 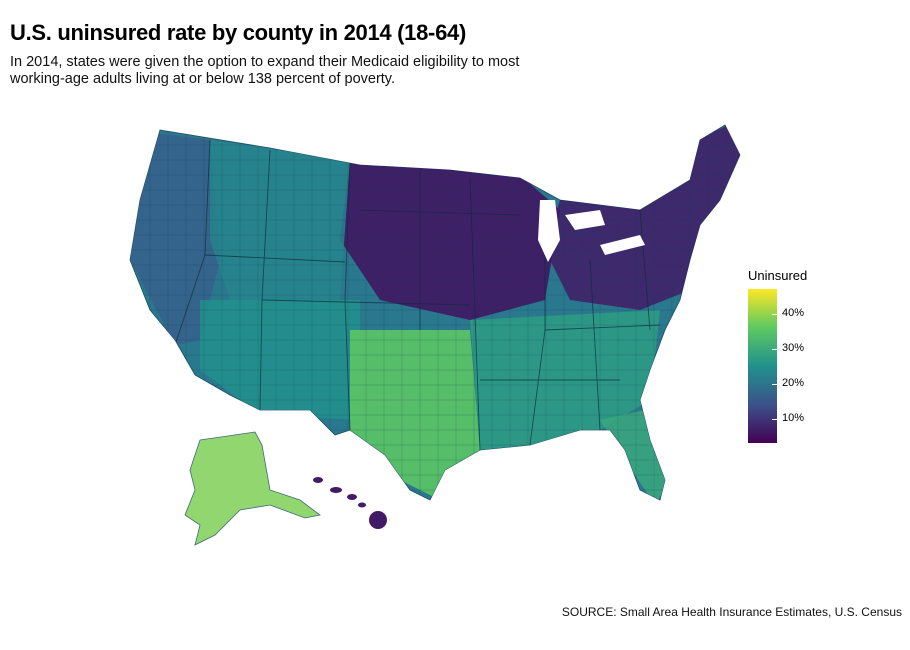 What do you see at coordinates (793, 348) in the screenshot?
I see `legend-tick-label: 30%` at bounding box center [793, 348].